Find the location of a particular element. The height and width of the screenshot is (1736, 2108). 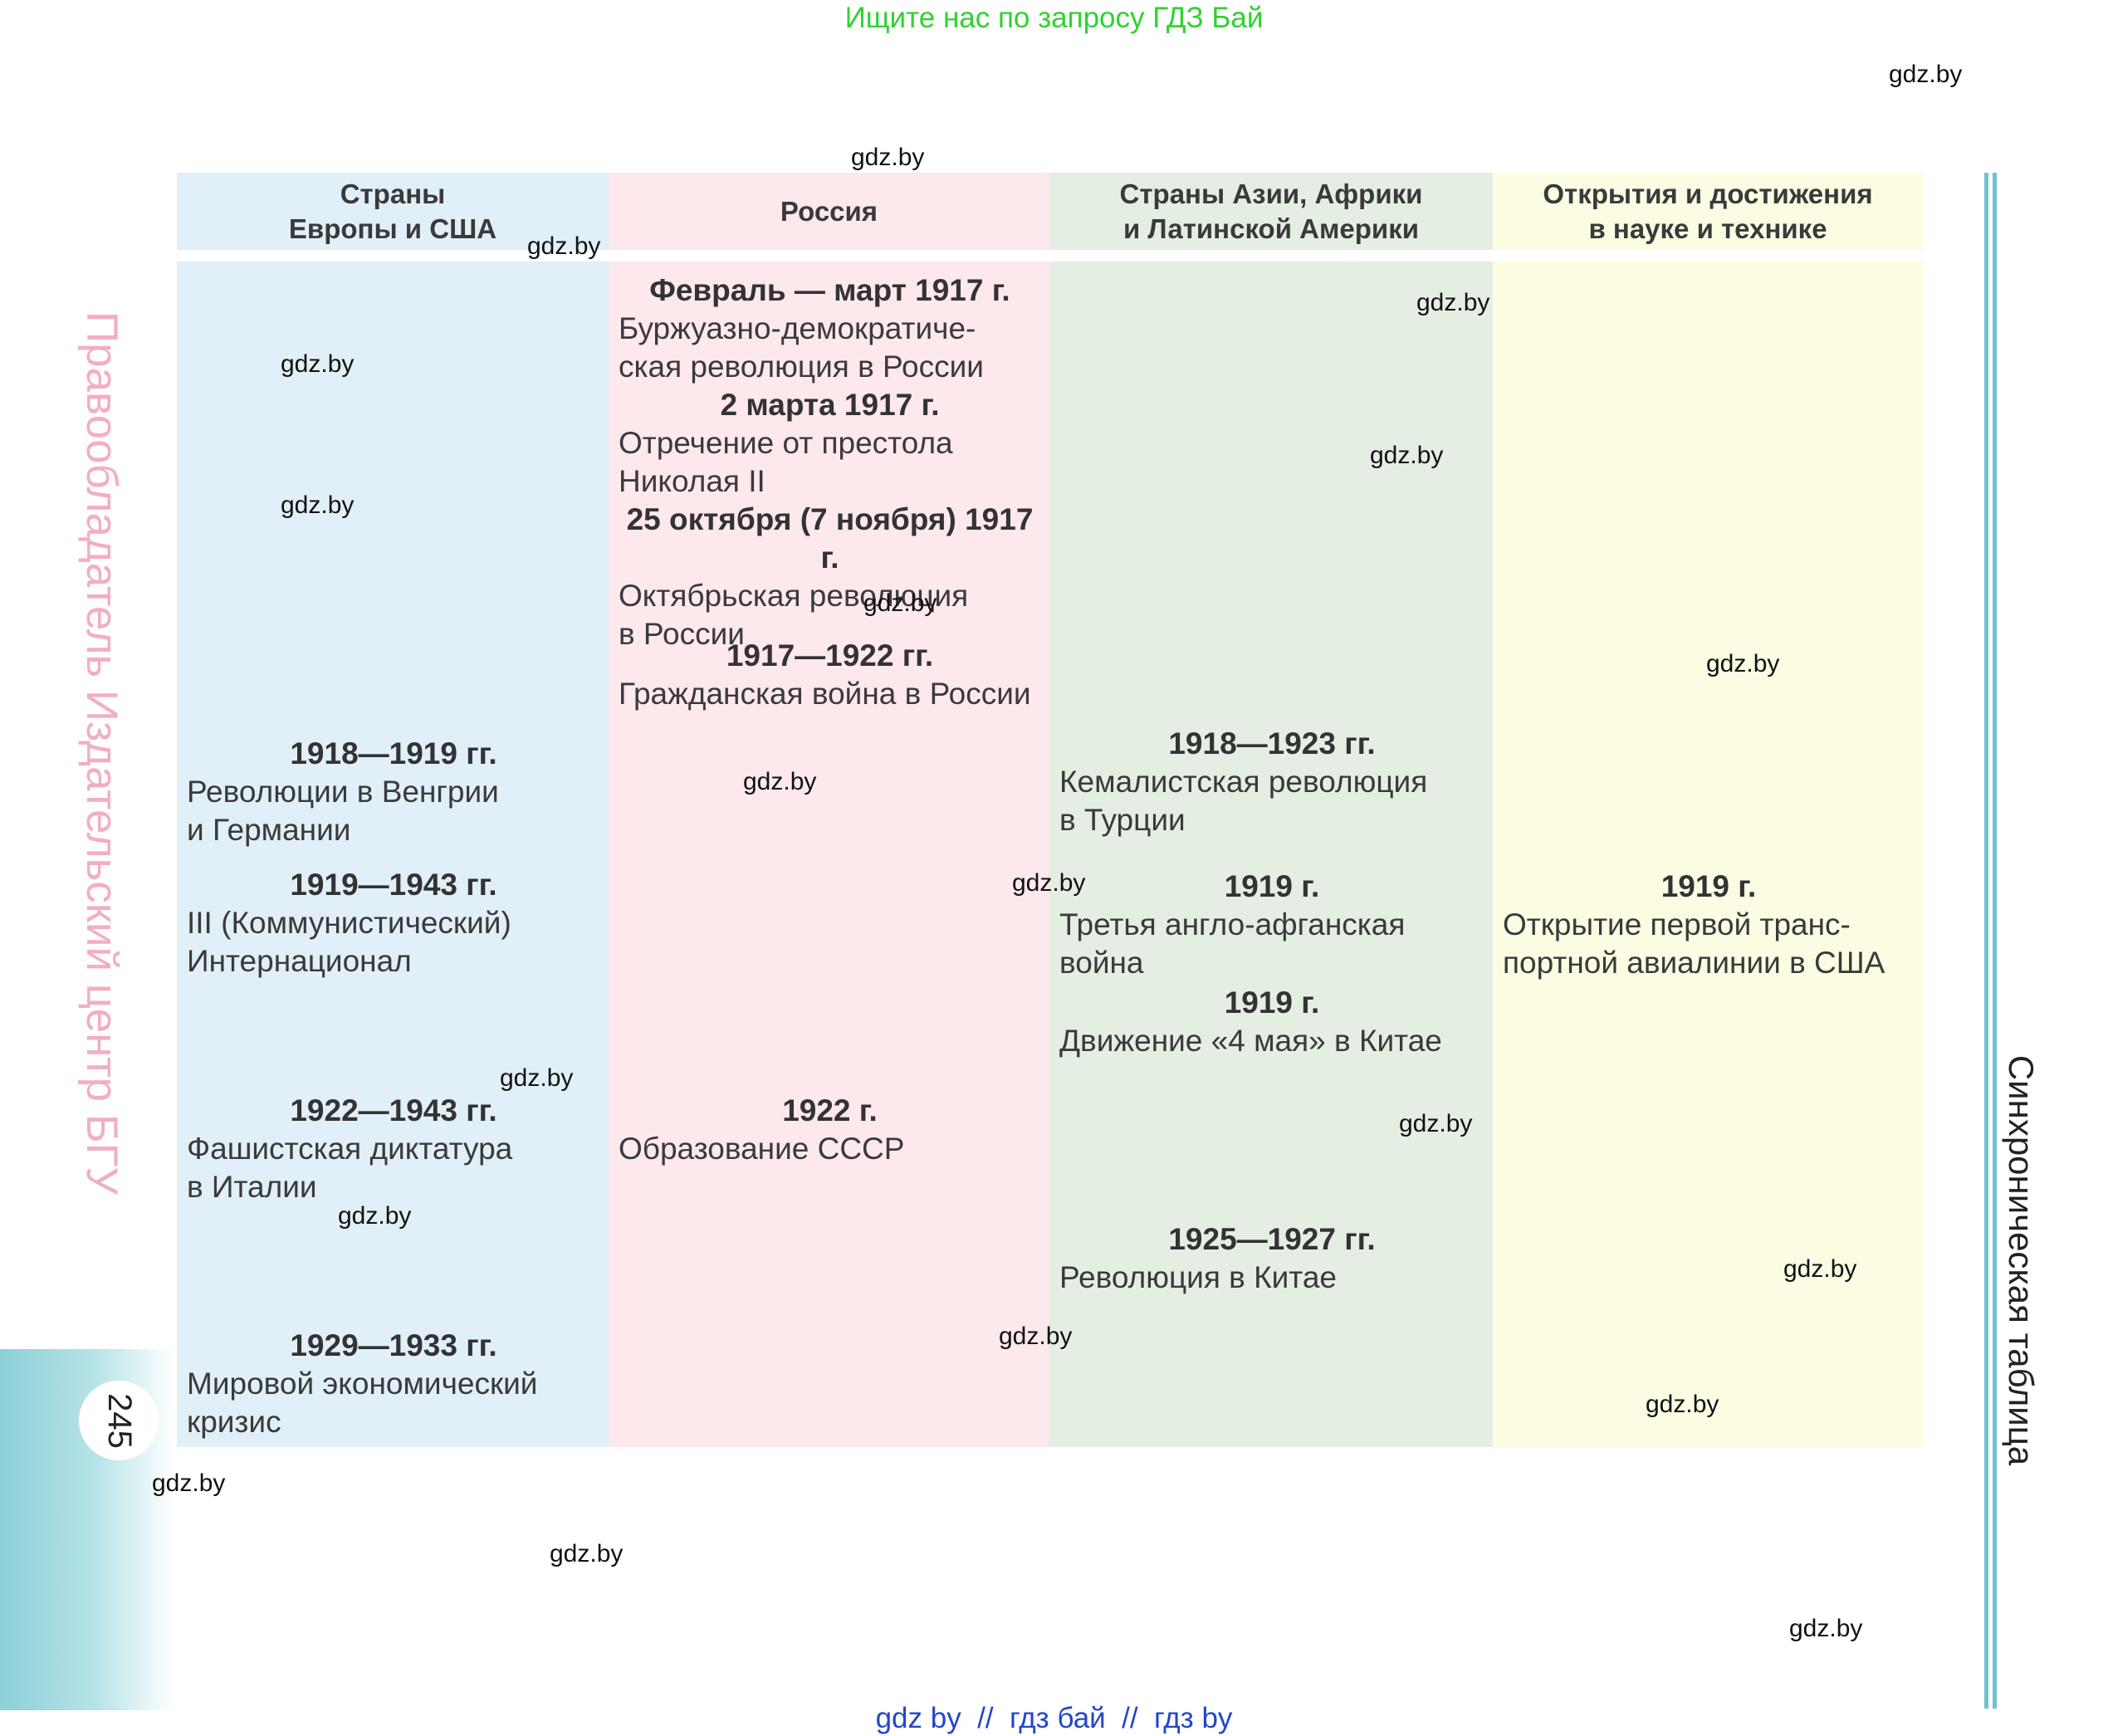

event-text: Третья англо-афганская война is located at coordinates (1232, 943).